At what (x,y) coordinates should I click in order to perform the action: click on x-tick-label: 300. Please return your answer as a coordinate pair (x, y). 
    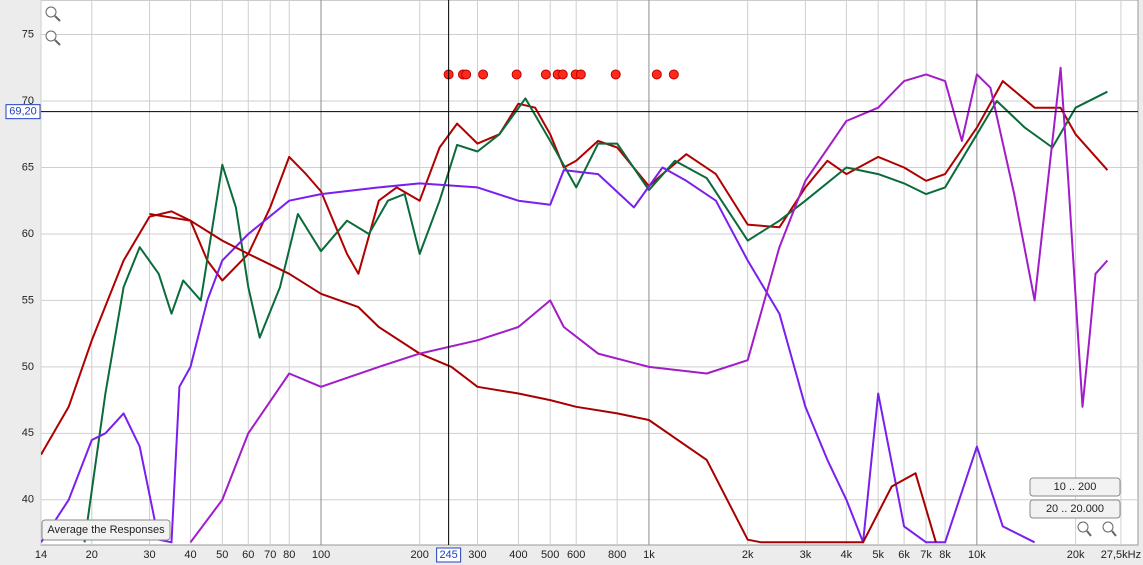
    Looking at the image, I should click on (477, 555).